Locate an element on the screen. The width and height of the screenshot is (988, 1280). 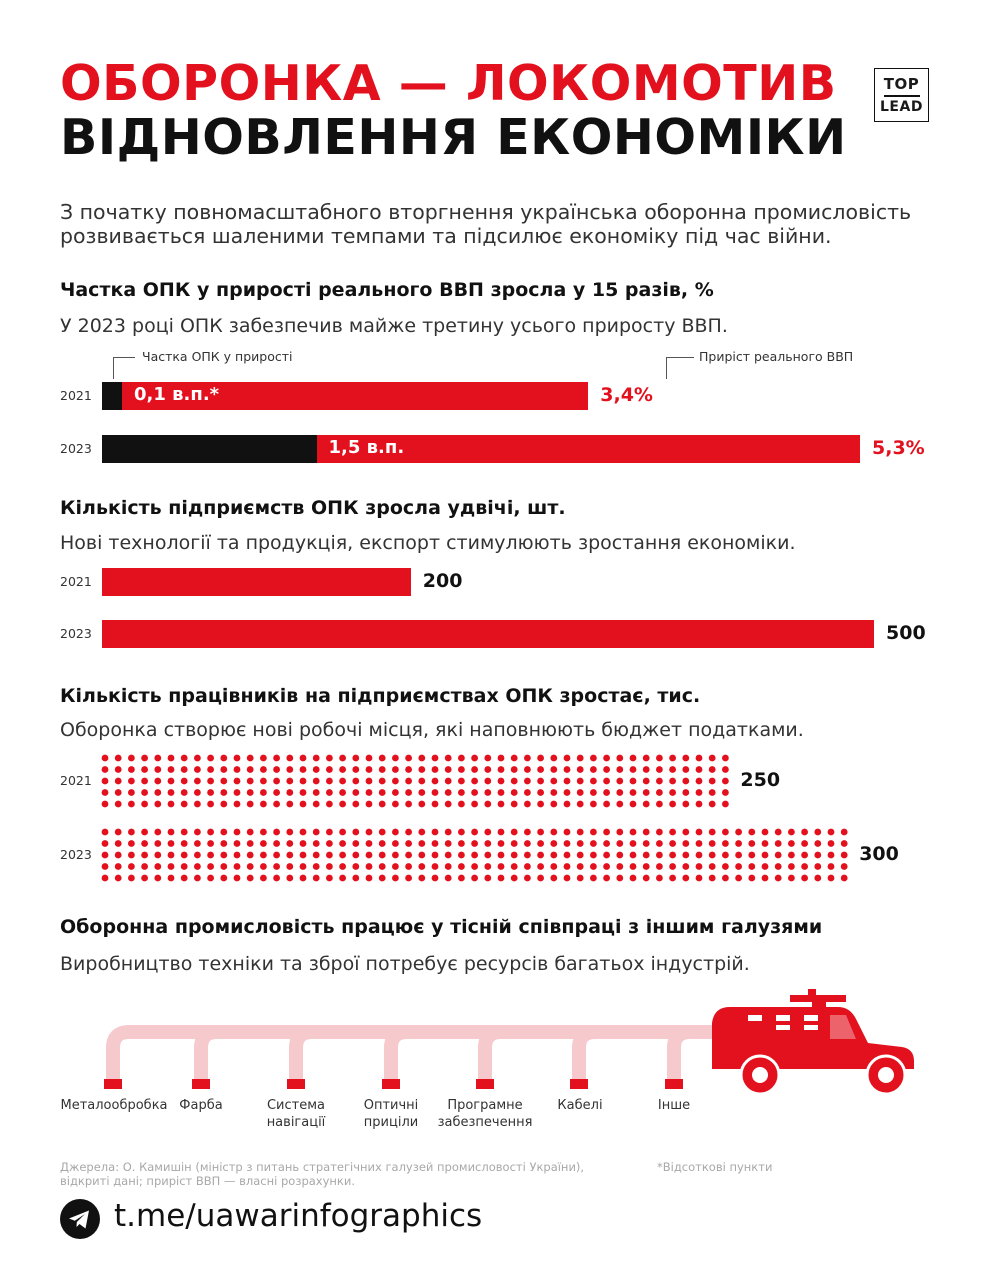
telegram-link: t.me/uawarinfographics is located at coordinates (298, 1216).